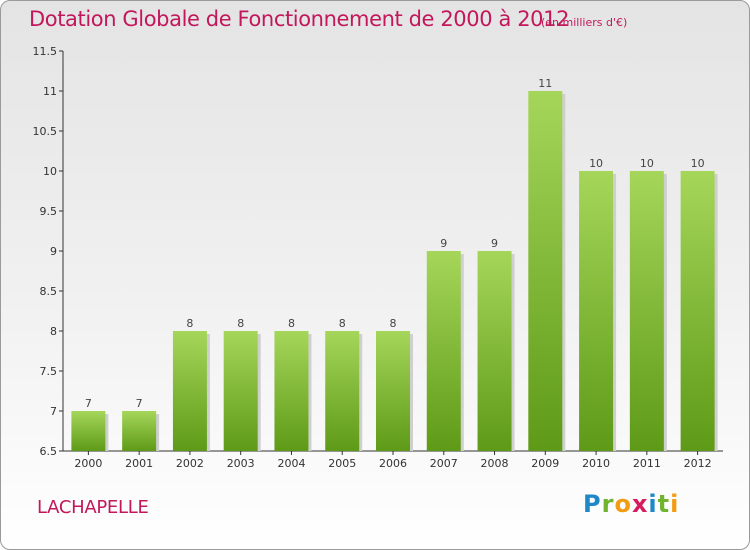  Describe the element at coordinates (291, 463) in the screenshot. I see `x-tick-label: 2004` at that location.